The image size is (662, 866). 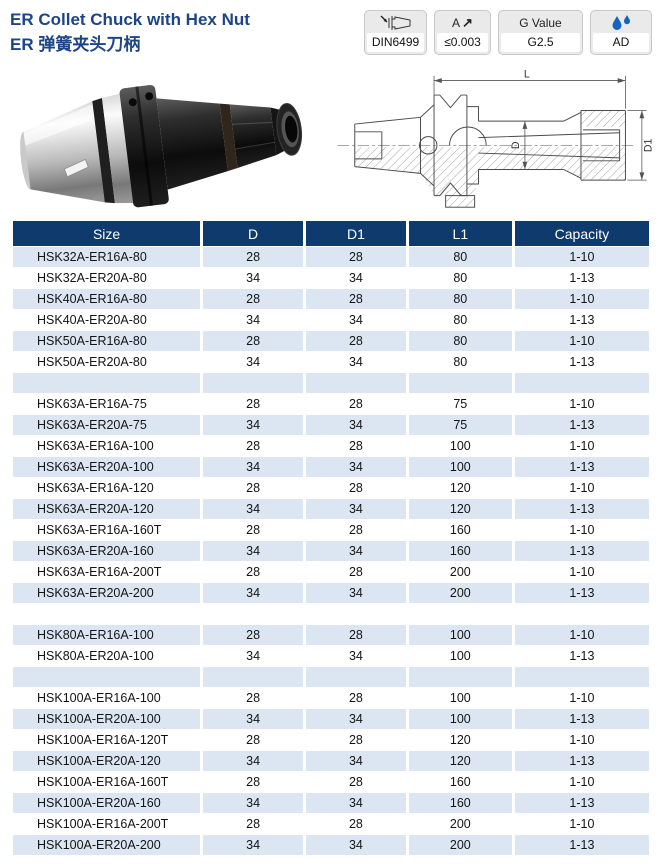 What do you see at coordinates (331, 761) in the screenshot?
I see `table-row: HSK100A-ER20A-120 34 34 120 1-13` at bounding box center [331, 761].